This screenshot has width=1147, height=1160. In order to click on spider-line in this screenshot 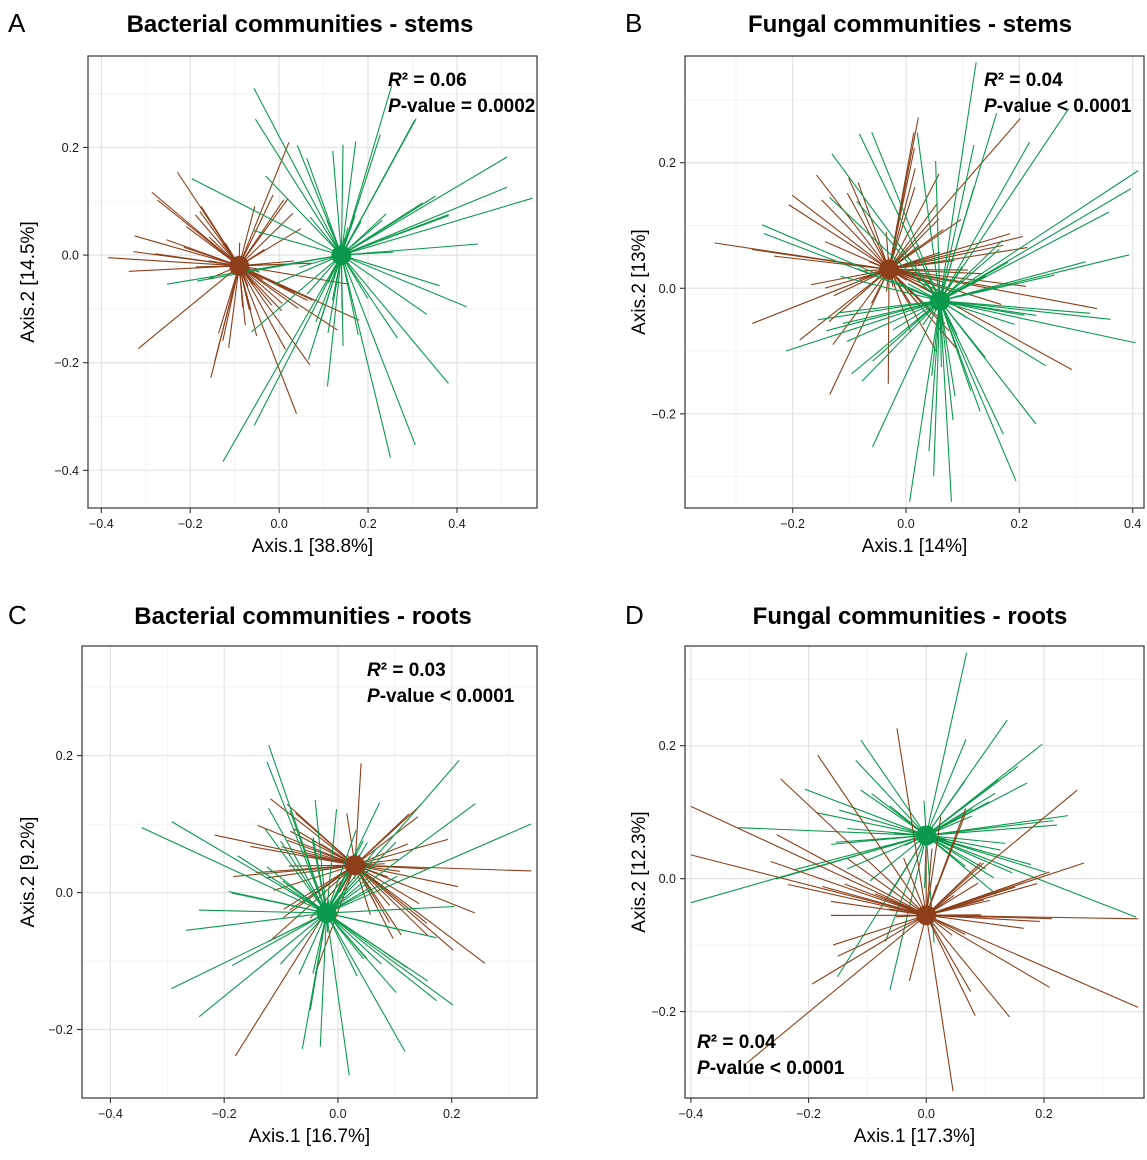, I will do `click(888, 326)`.